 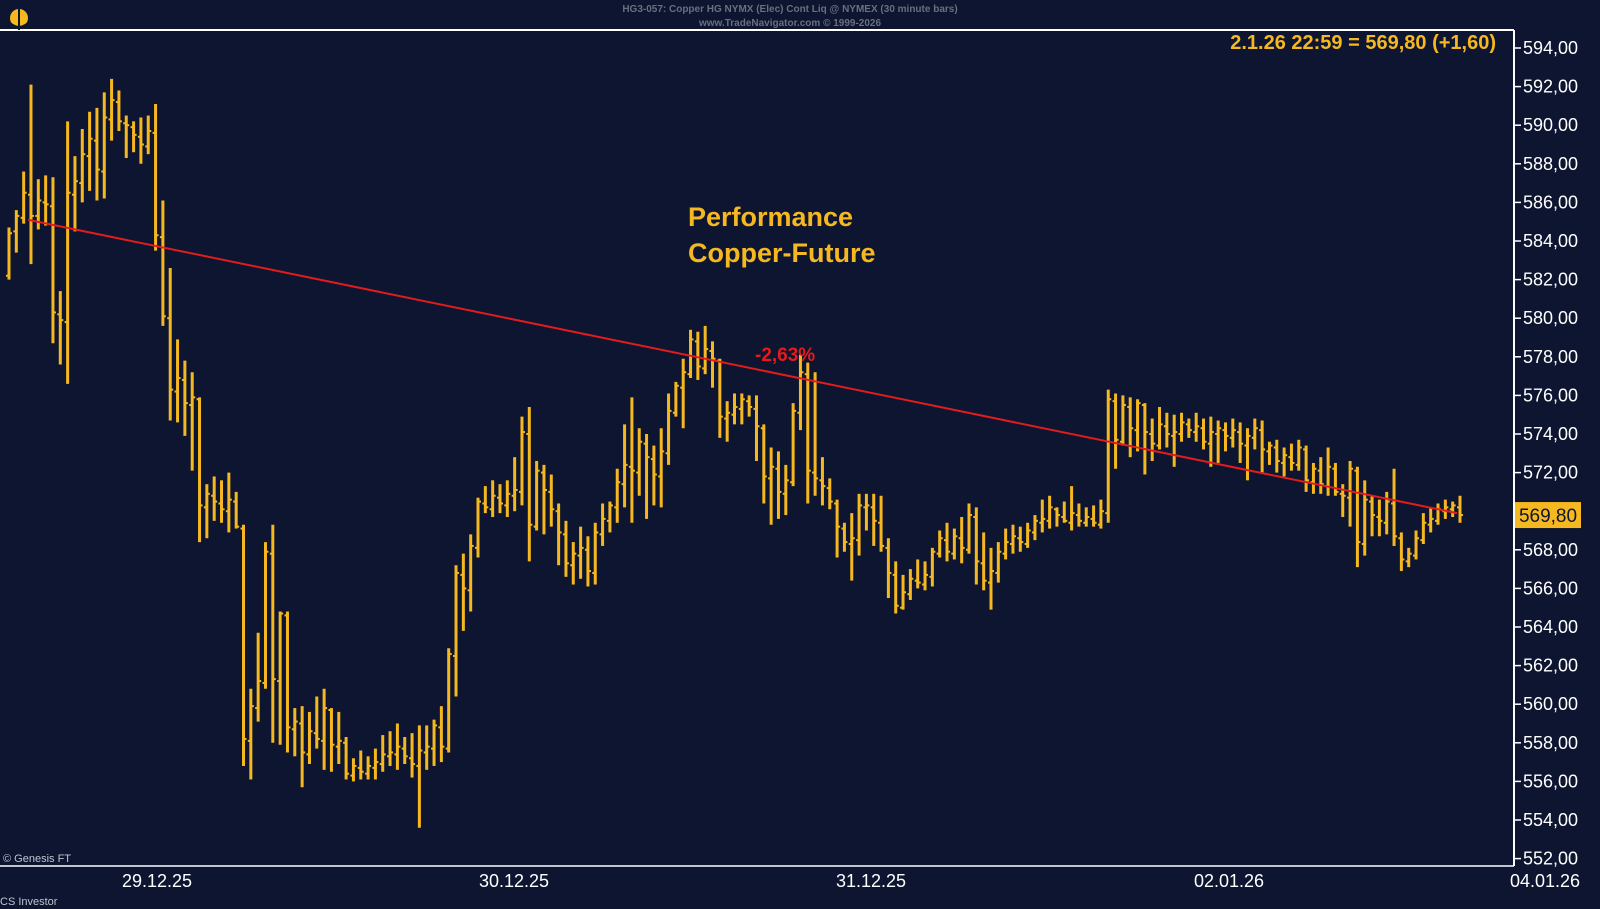 I want to click on y-tick-label: 586,00, so click(x=1550, y=202).